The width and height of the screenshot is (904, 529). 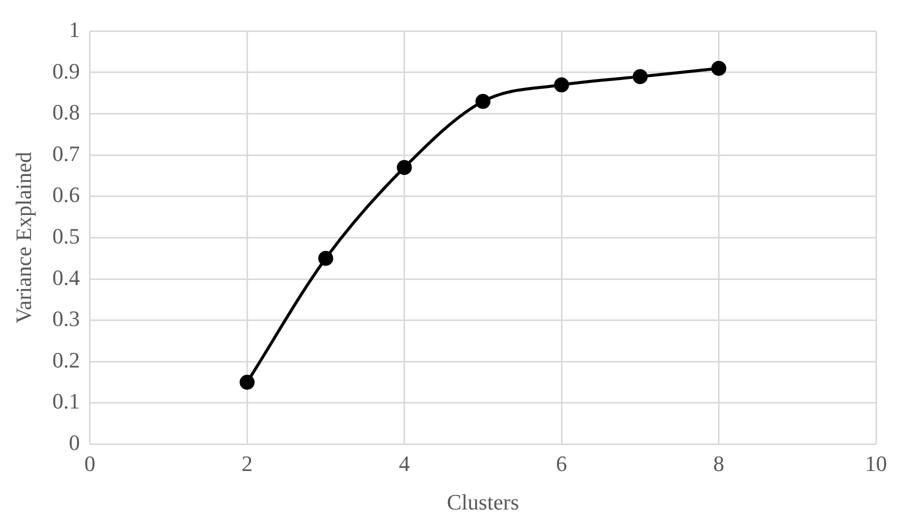 I want to click on x-tick-label: 8, so click(x=718, y=463).